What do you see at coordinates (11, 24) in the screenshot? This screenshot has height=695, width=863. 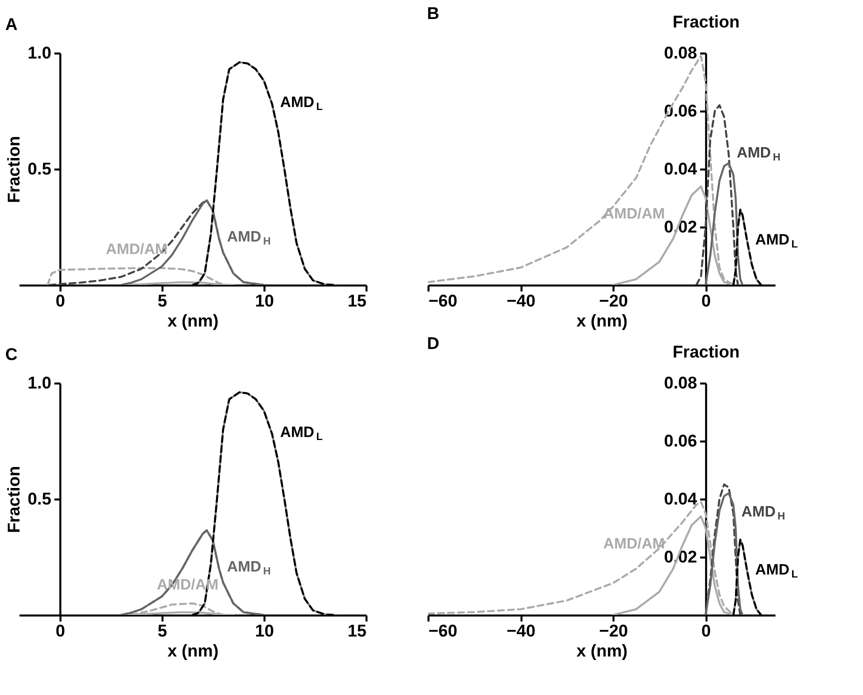 I see `chart-title: A` at bounding box center [11, 24].